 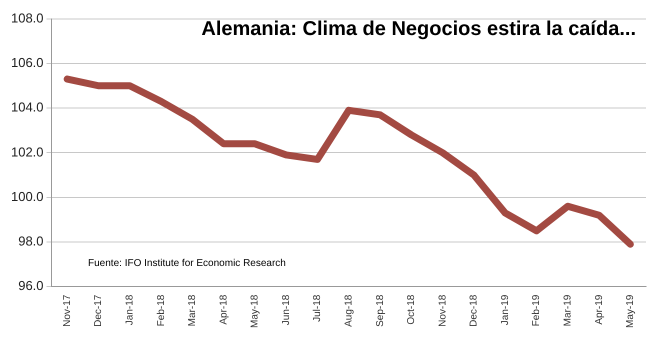 What do you see at coordinates (161, 310) in the screenshot?
I see `x-tick-label: Feb-18` at bounding box center [161, 310].